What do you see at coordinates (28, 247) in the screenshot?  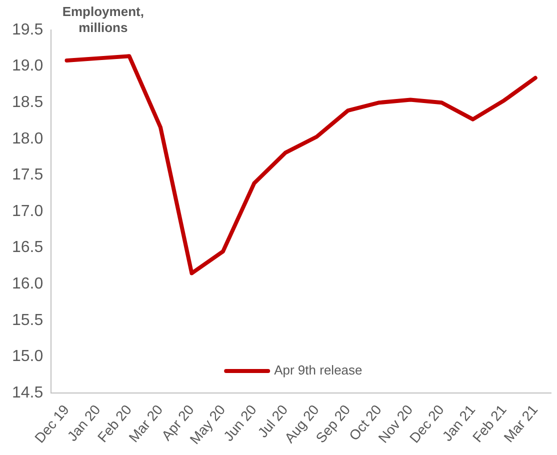 I see `y-tick-label: 16.5` at bounding box center [28, 247].